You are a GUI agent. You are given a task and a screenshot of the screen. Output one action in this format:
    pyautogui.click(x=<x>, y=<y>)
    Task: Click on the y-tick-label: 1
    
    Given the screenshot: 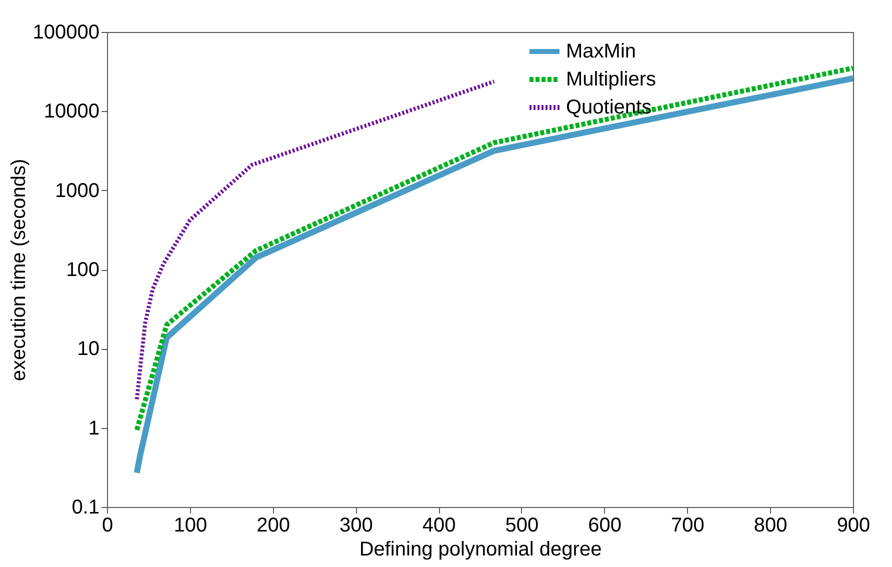 What is the action you would take?
    pyautogui.click(x=94, y=428)
    